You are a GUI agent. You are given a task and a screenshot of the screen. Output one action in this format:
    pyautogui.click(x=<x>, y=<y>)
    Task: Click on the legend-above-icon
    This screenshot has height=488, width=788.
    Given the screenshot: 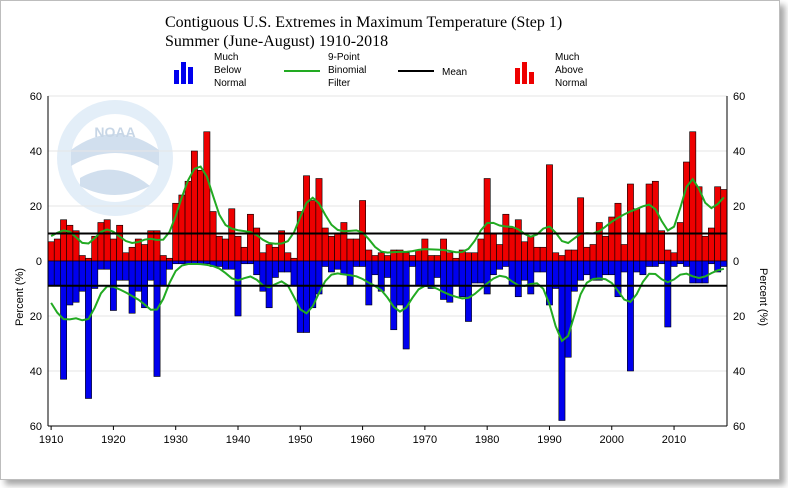 What is the action you would take?
    pyautogui.click(x=524, y=73)
    